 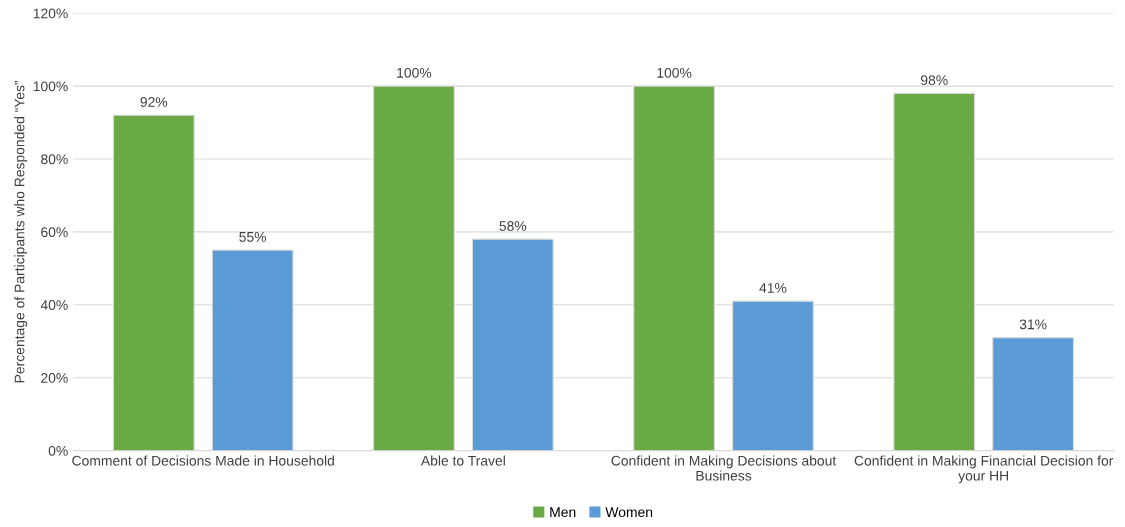 What do you see at coordinates (462, 460) in the screenshot?
I see `x-tick-label: Able to Travel` at bounding box center [462, 460].